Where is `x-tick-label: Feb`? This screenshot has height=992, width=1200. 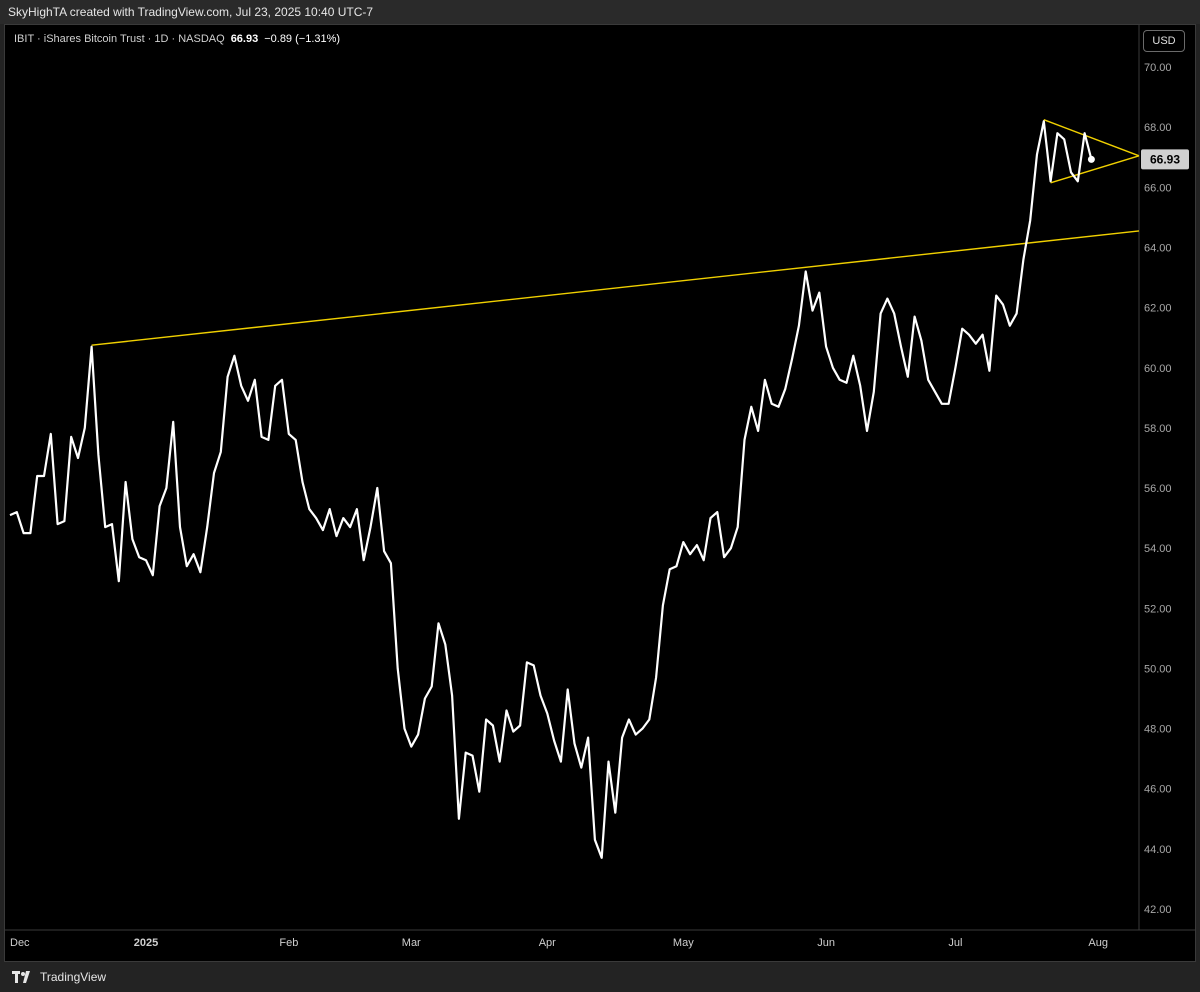
x-tick-label: Feb is located at coordinates (288, 943).